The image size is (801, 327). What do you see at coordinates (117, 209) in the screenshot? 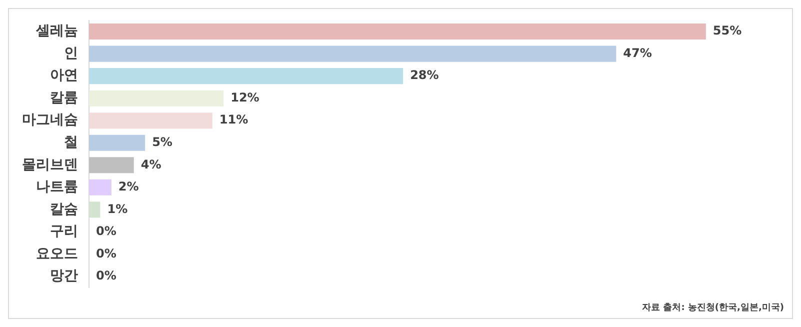
I see `data-label: 1%` at bounding box center [117, 209].